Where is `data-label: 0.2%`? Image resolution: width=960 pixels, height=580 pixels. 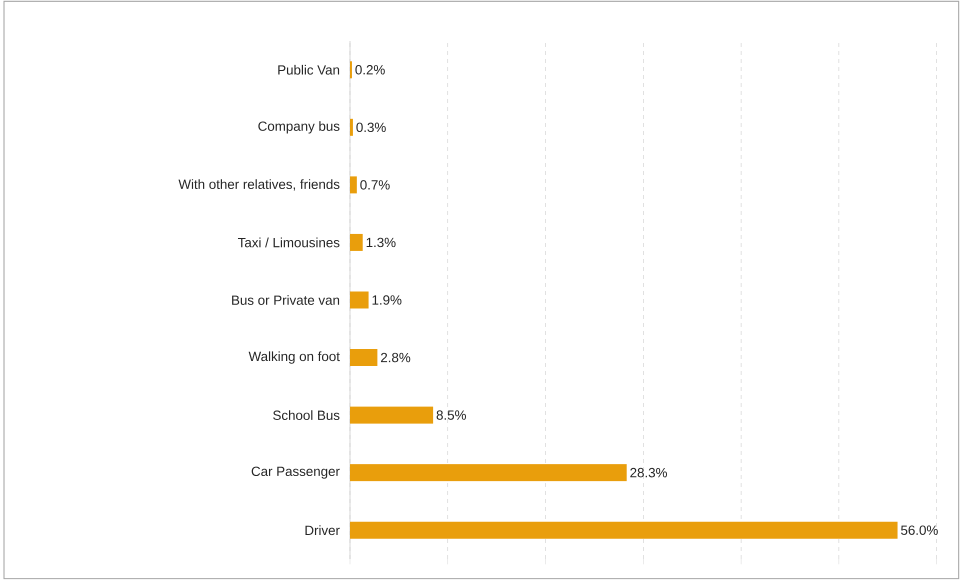
data-label: 0.2% is located at coordinates (370, 69).